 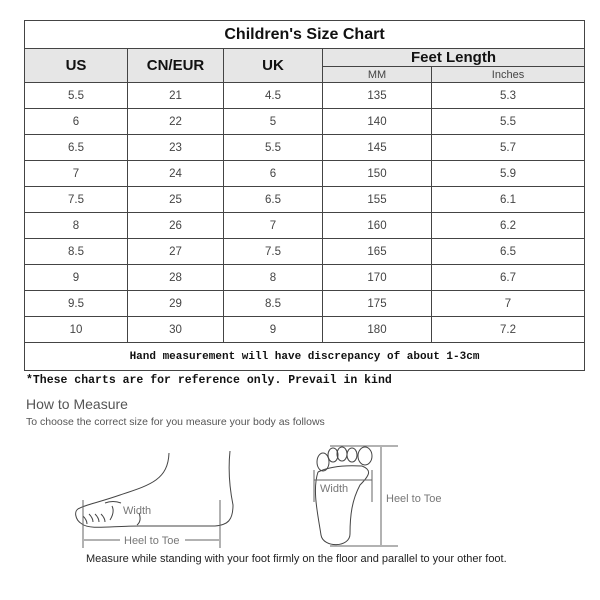 I want to click on table-row: 9.5 29 8.5 175 7, so click(x=304, y=303).